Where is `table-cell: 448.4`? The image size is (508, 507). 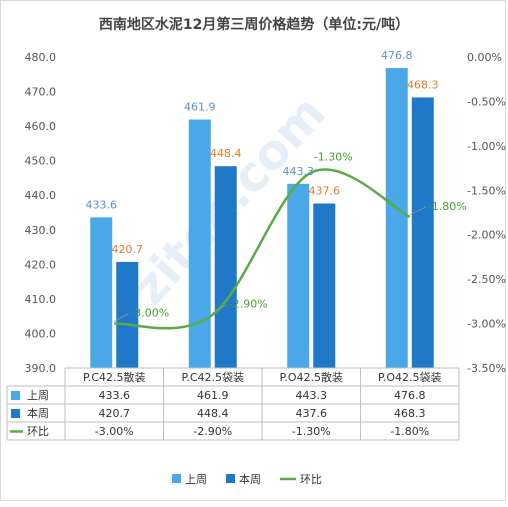
table-cell: 448.4 is located at coordinates (213, 413).